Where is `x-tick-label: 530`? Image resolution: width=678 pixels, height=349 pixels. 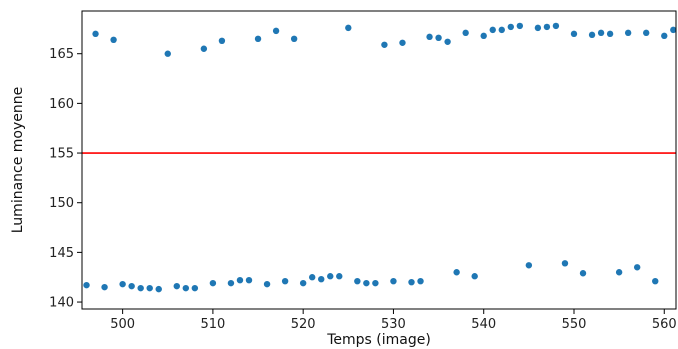
x-tick-label: 530 is located at coordinates (393, 324).